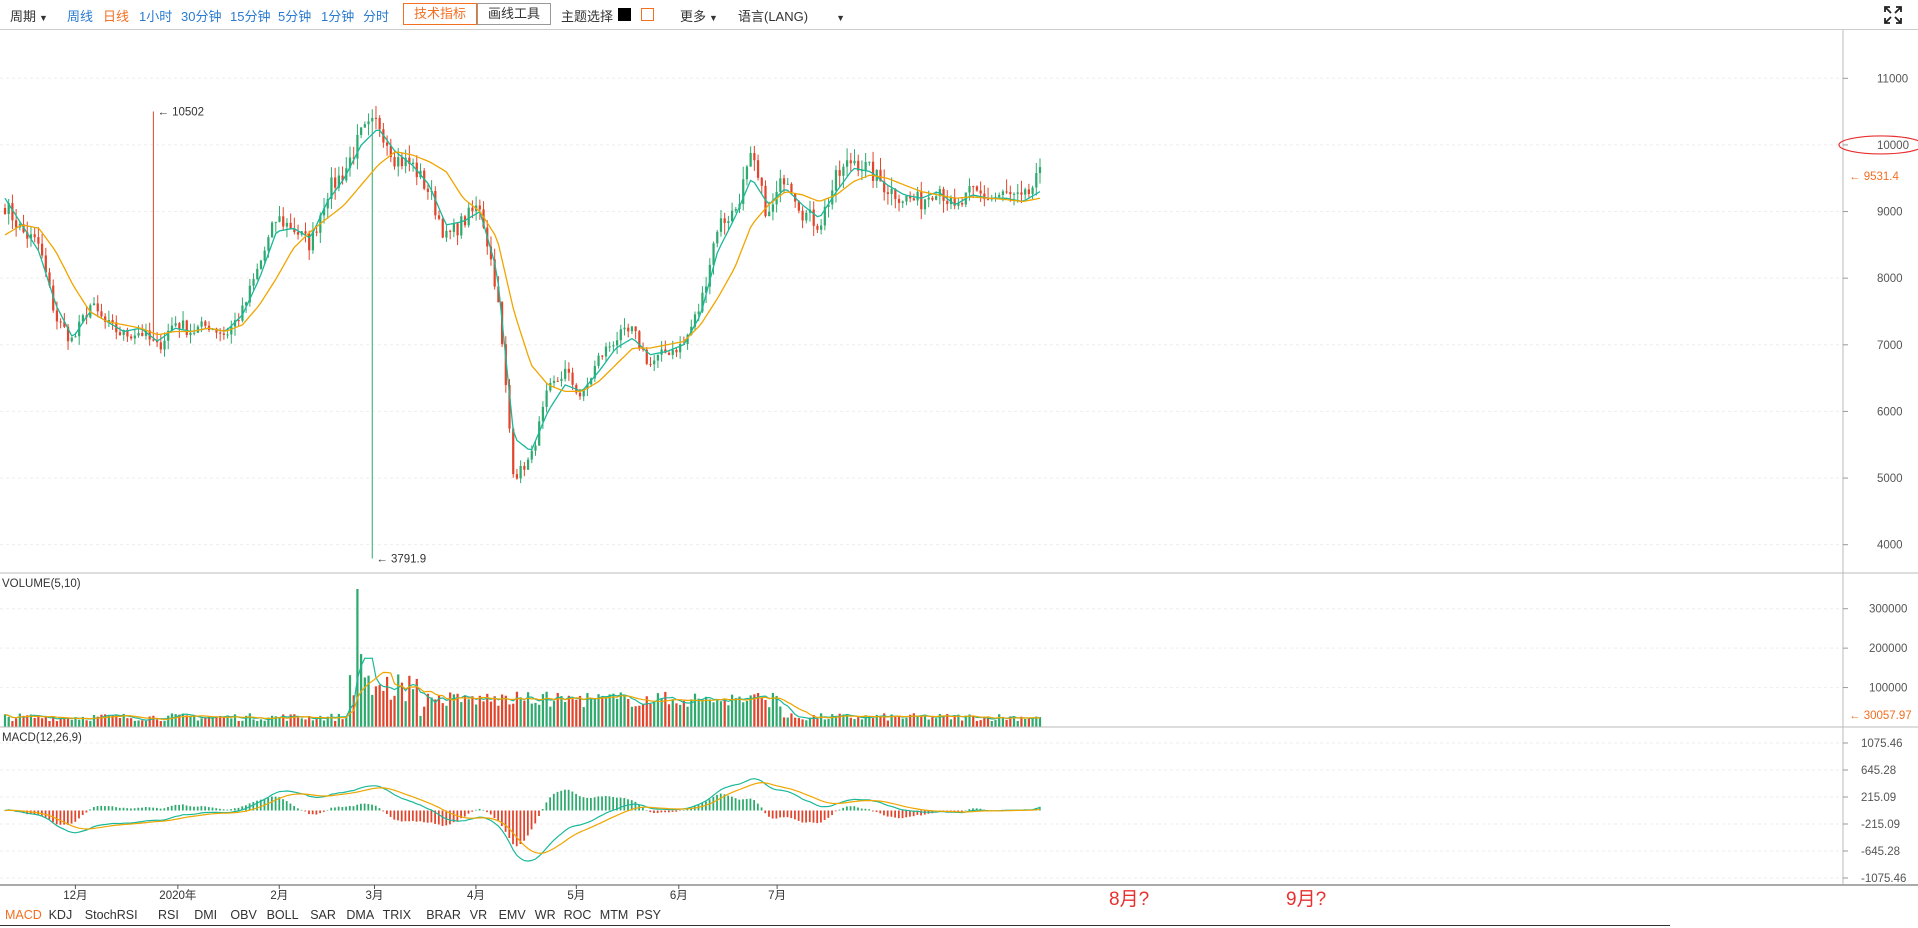 The width and height of the screenshot is (1918, 928). I want to click on macd-tick-label: -645.28, so click(1880, 852).